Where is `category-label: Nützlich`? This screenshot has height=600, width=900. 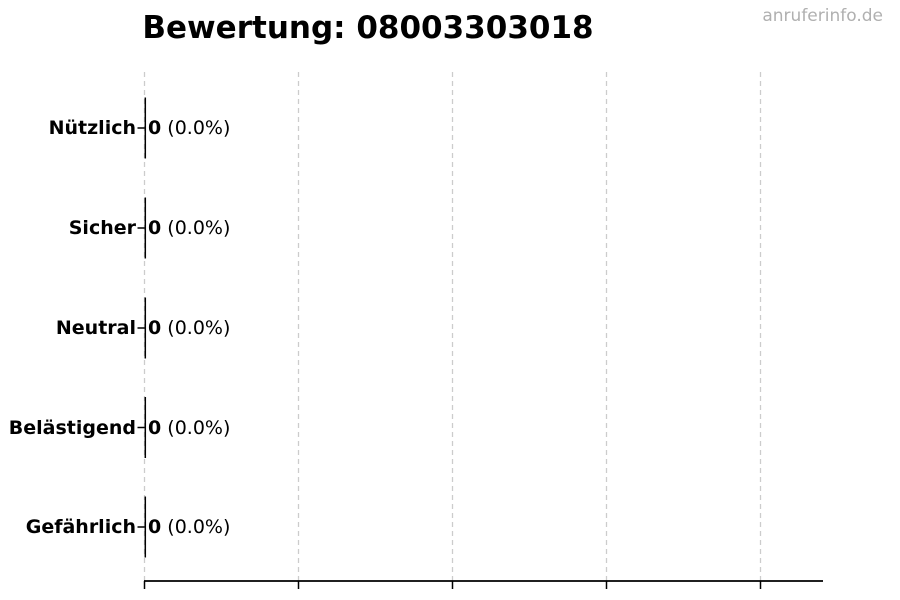 category-label: Nützlich is located at coordinates (92, 128).